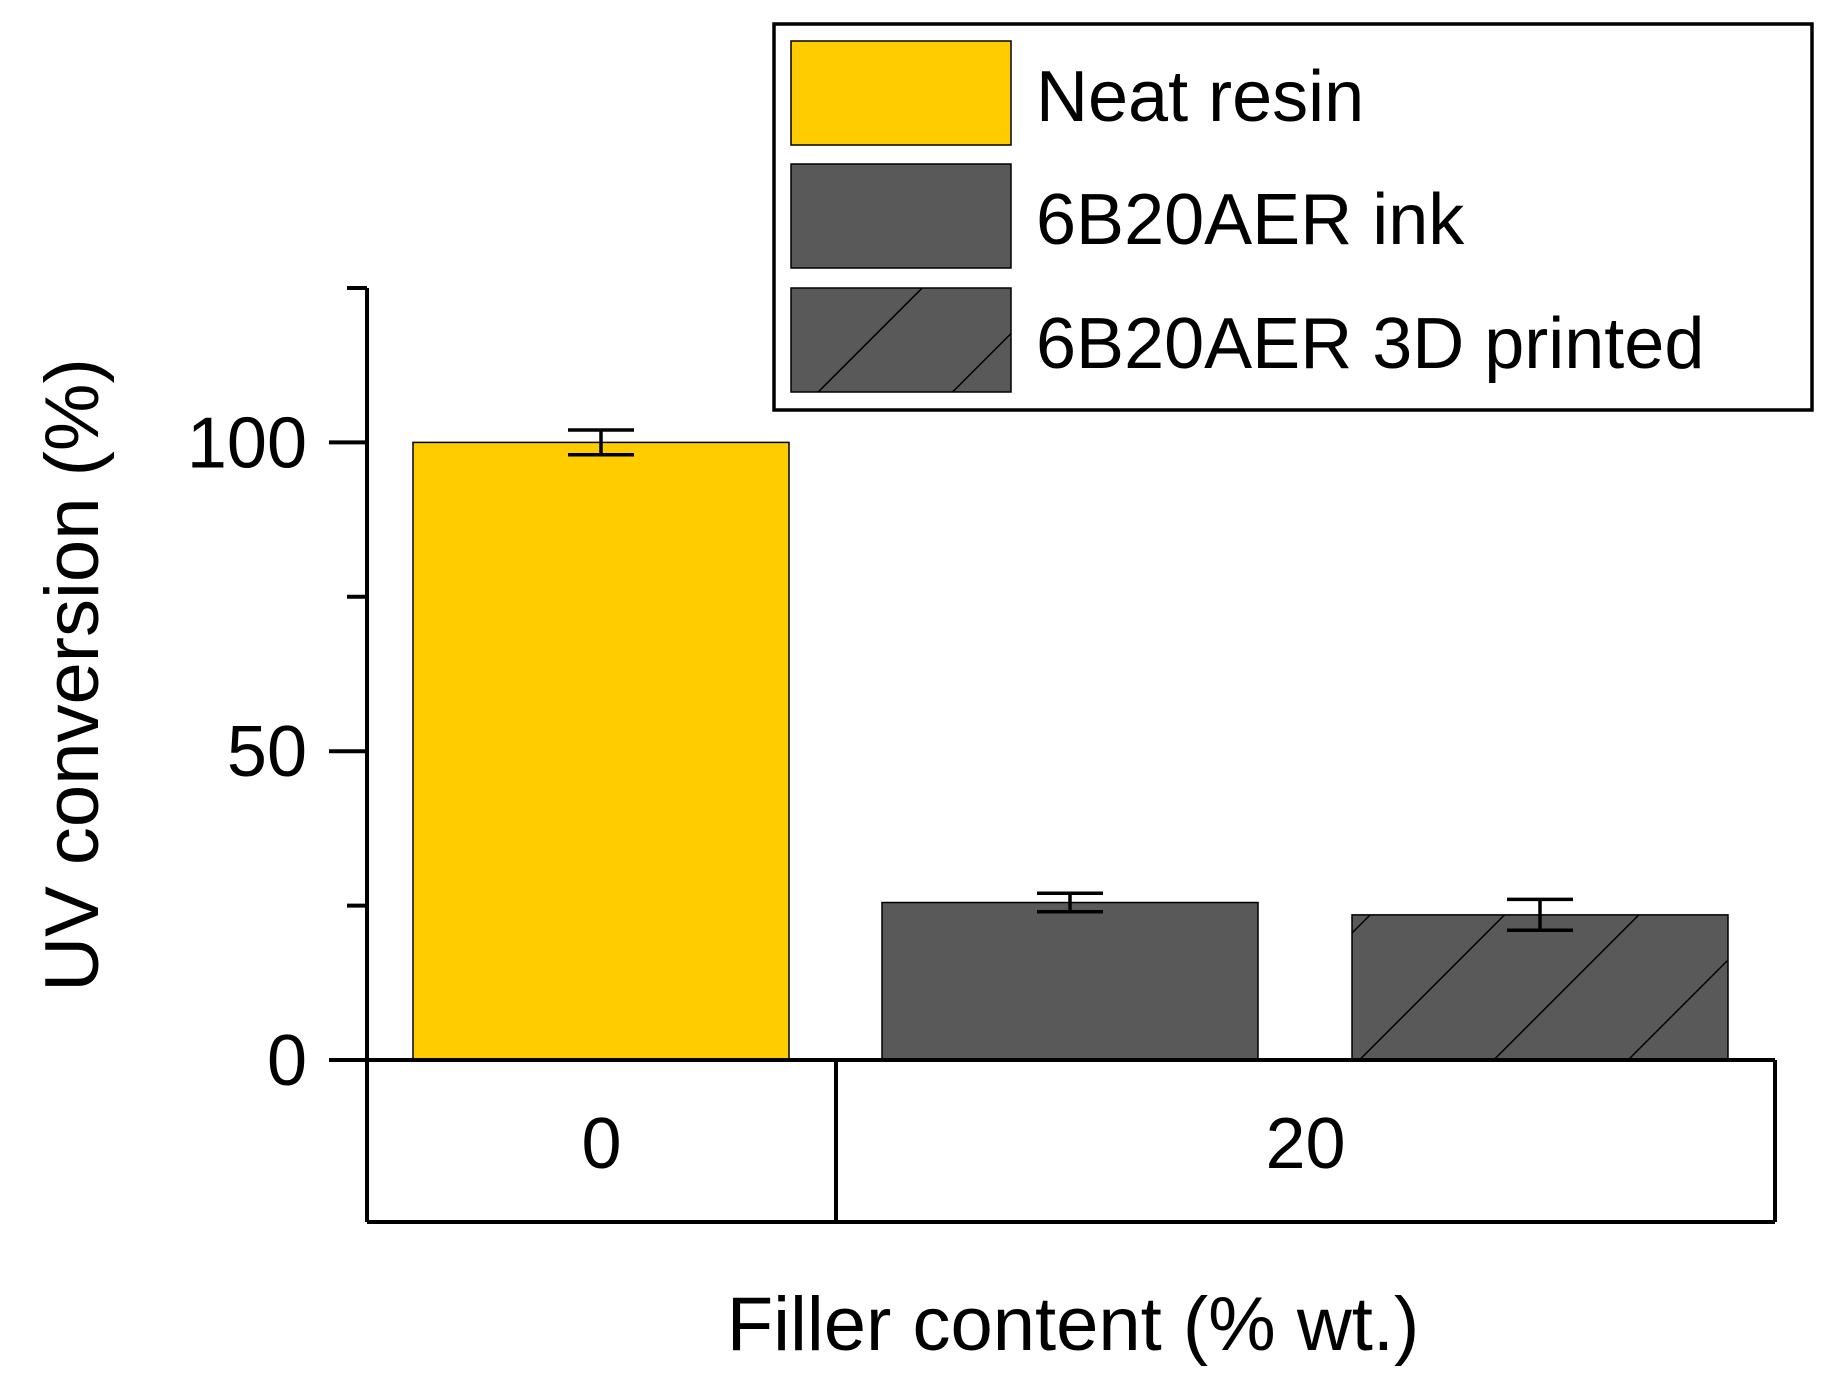 The image size is (1830, 1397). What do you see at coordinates (287, 1061) in the screenshot?
I see `y-tick-label: 0` at bounding box center [287, 1061].